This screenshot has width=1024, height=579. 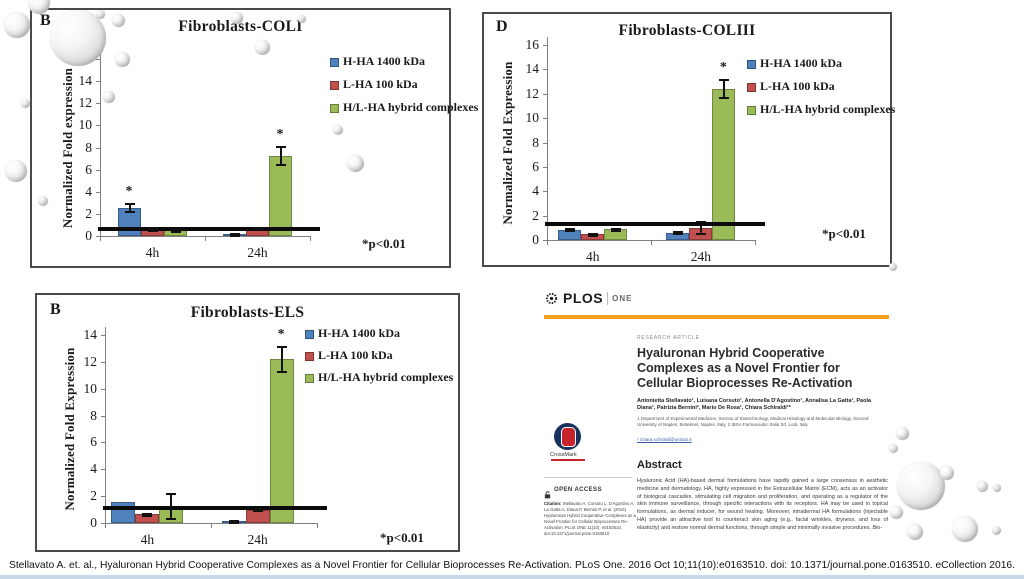 What do you see at coordinates (55, 309) in the screenshot?
I see `panel-letter: B` at bounding box center [55, 309].